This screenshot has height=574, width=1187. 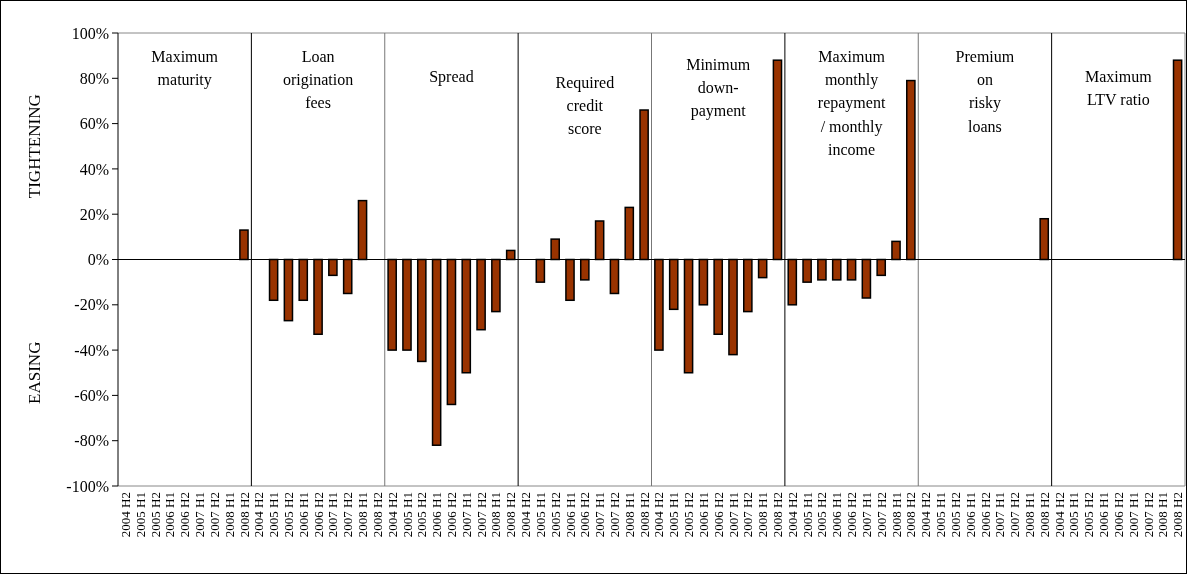 I want to click on y-tick-label: 100%, so click(x=90, y=33).